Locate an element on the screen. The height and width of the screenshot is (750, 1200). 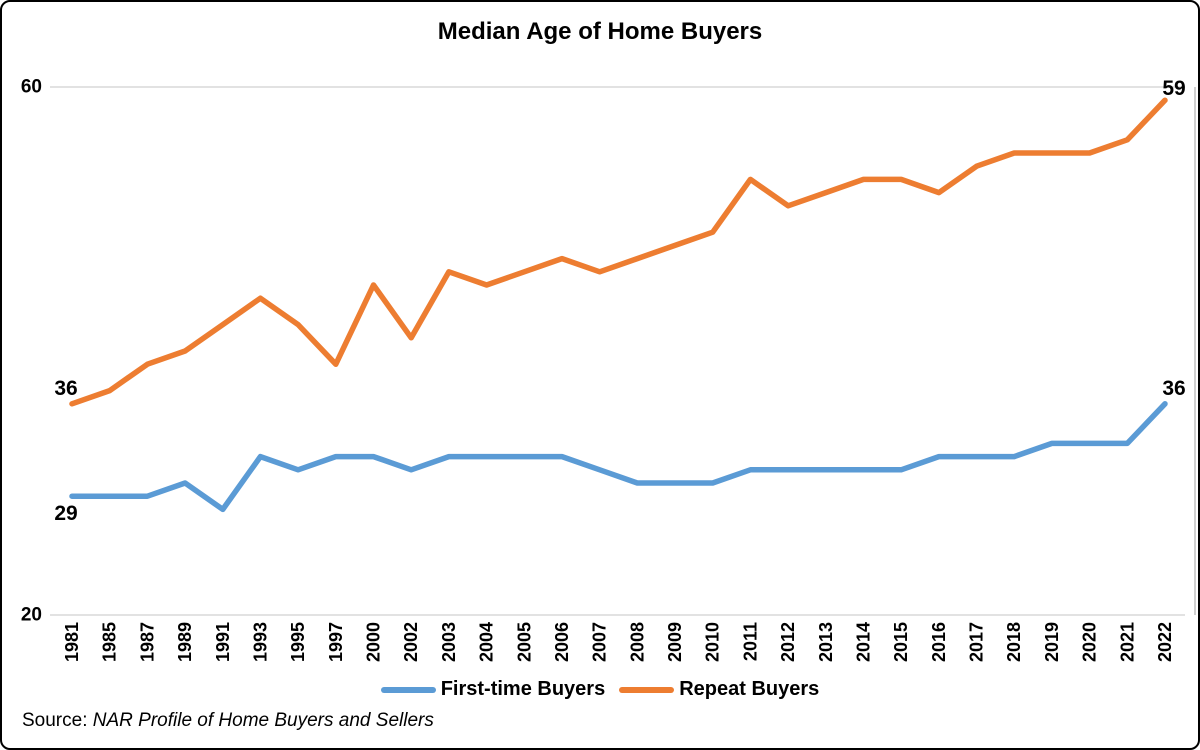
x-tick-label-1993: 1993 is located at coordinates (260, 642).